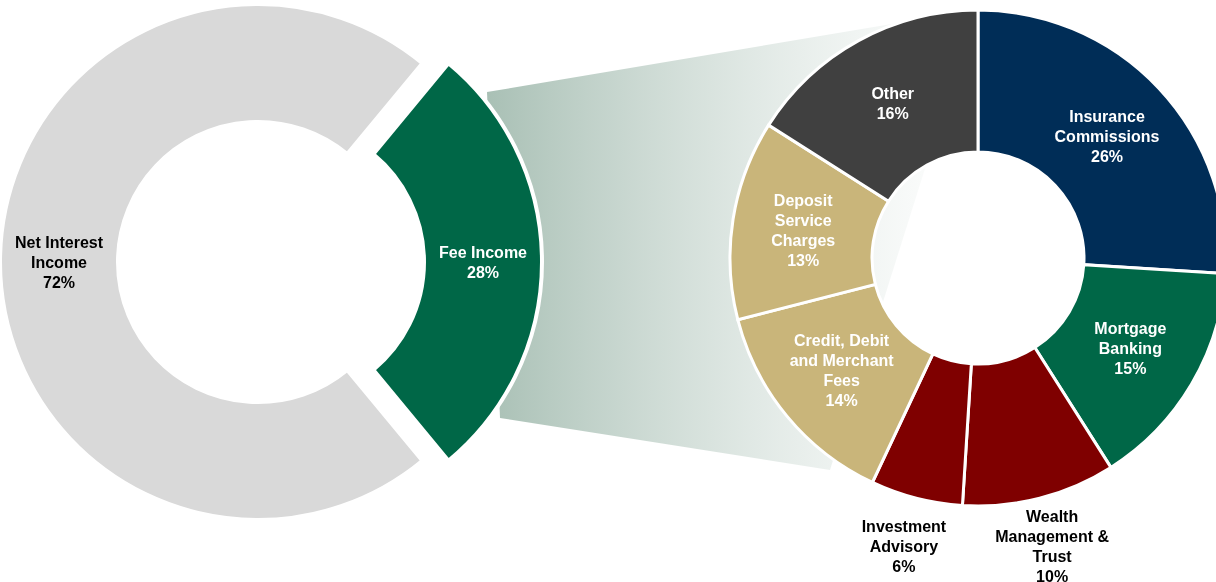 The height and width of the screenshot is (582, 1216). Describe the element at coordinates (1130, 338) in the screenshot. I see `slice-label: Mortgage Banking` at that location.